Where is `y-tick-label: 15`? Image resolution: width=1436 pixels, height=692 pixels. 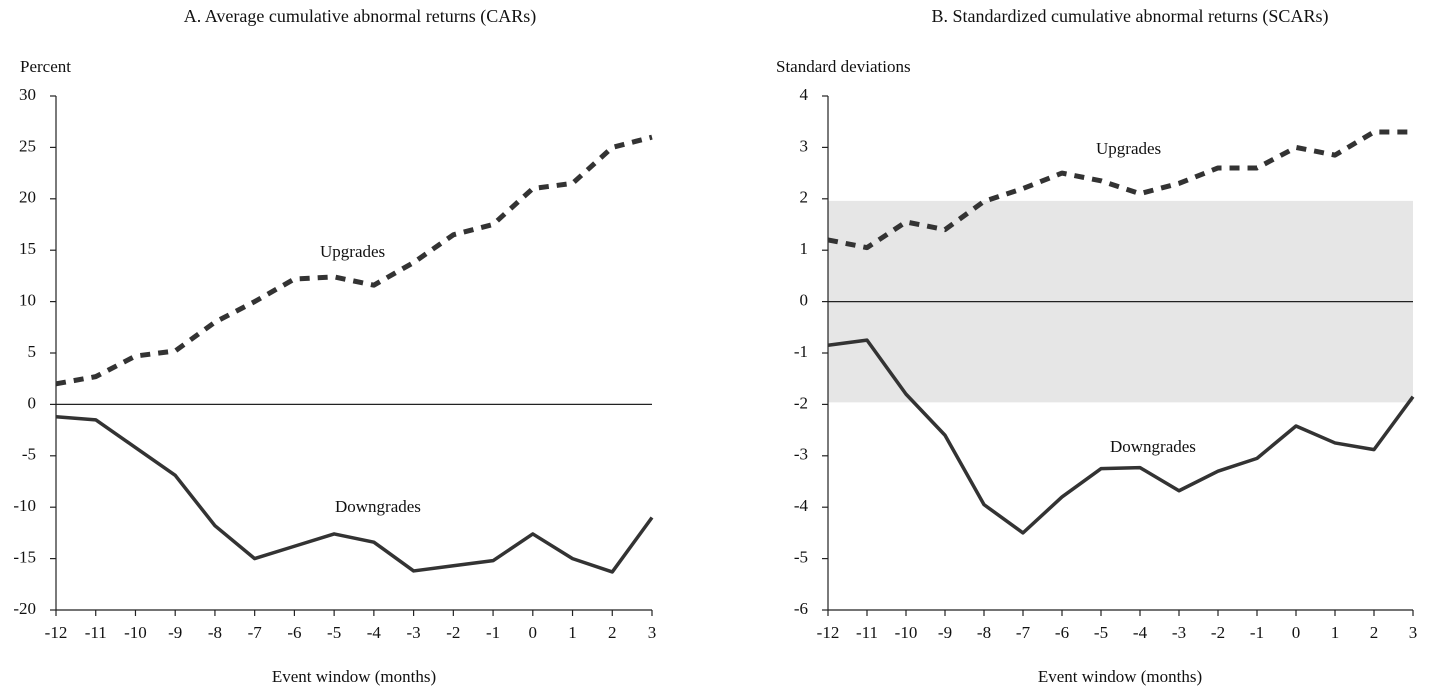 y-tick-label: 15 is located at coordinates (27, 248).